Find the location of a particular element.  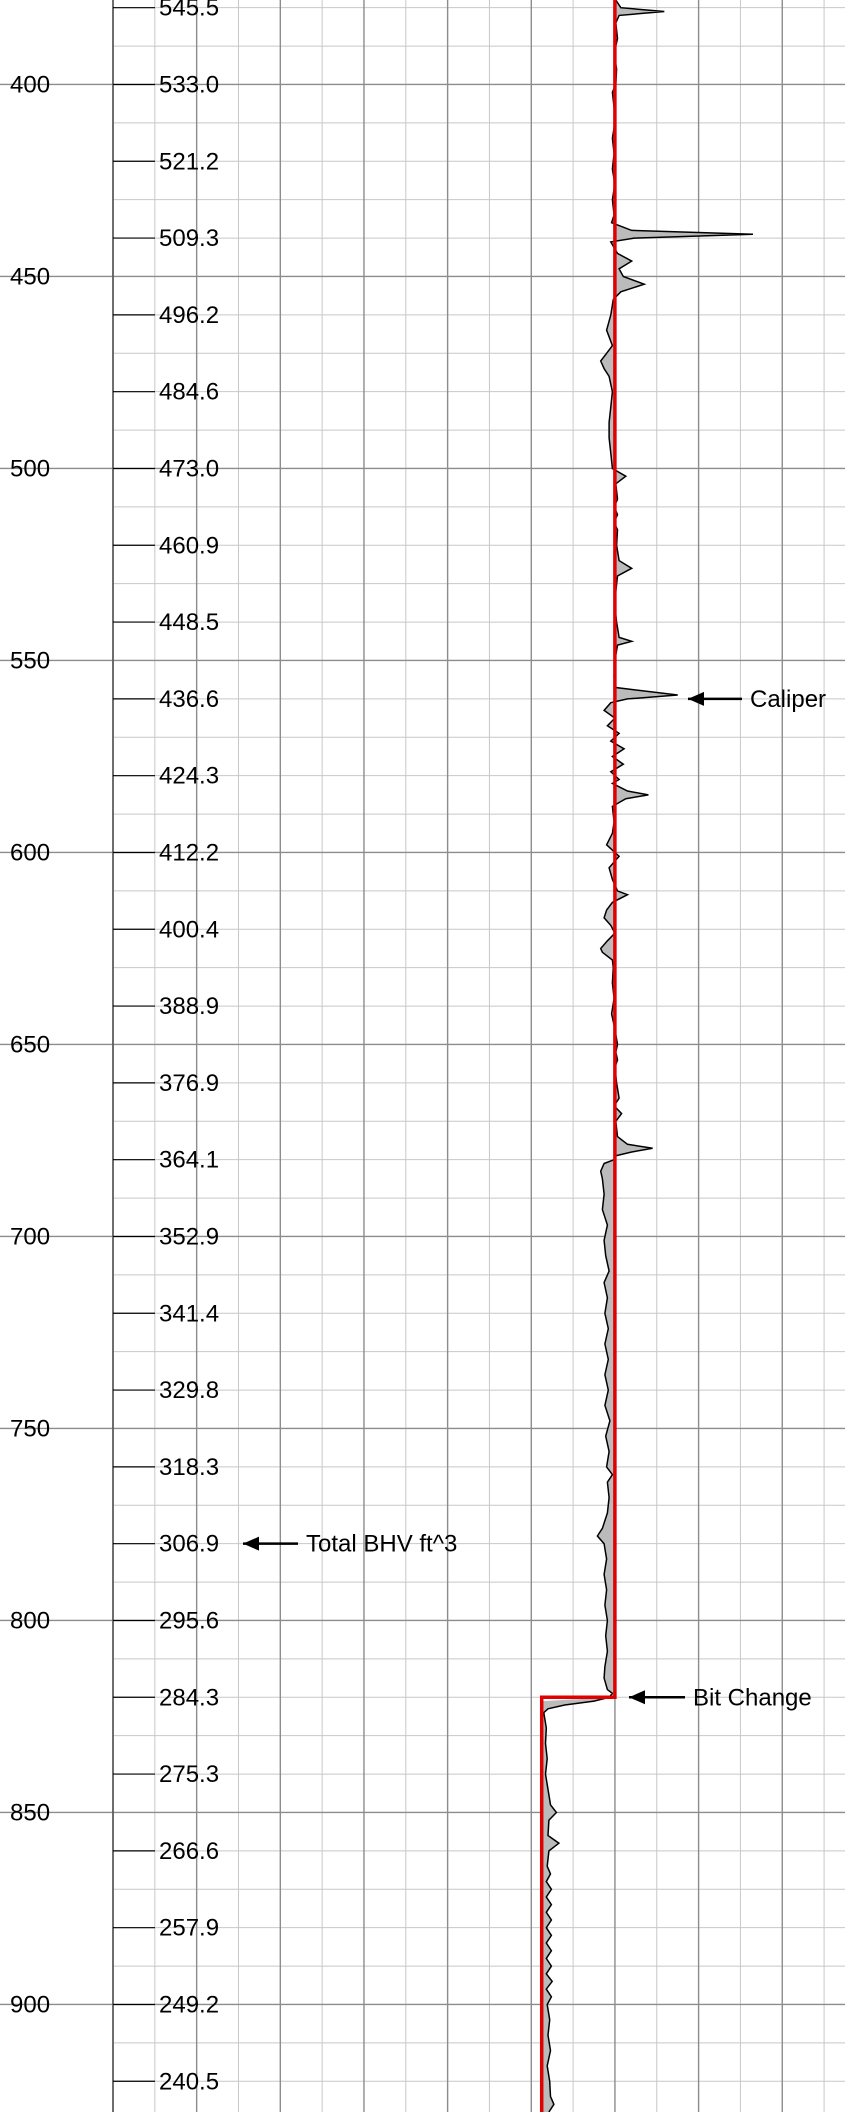

total-bhv-annotation-label: Total BHV ft^3 is located at coordinates (381, 1544).